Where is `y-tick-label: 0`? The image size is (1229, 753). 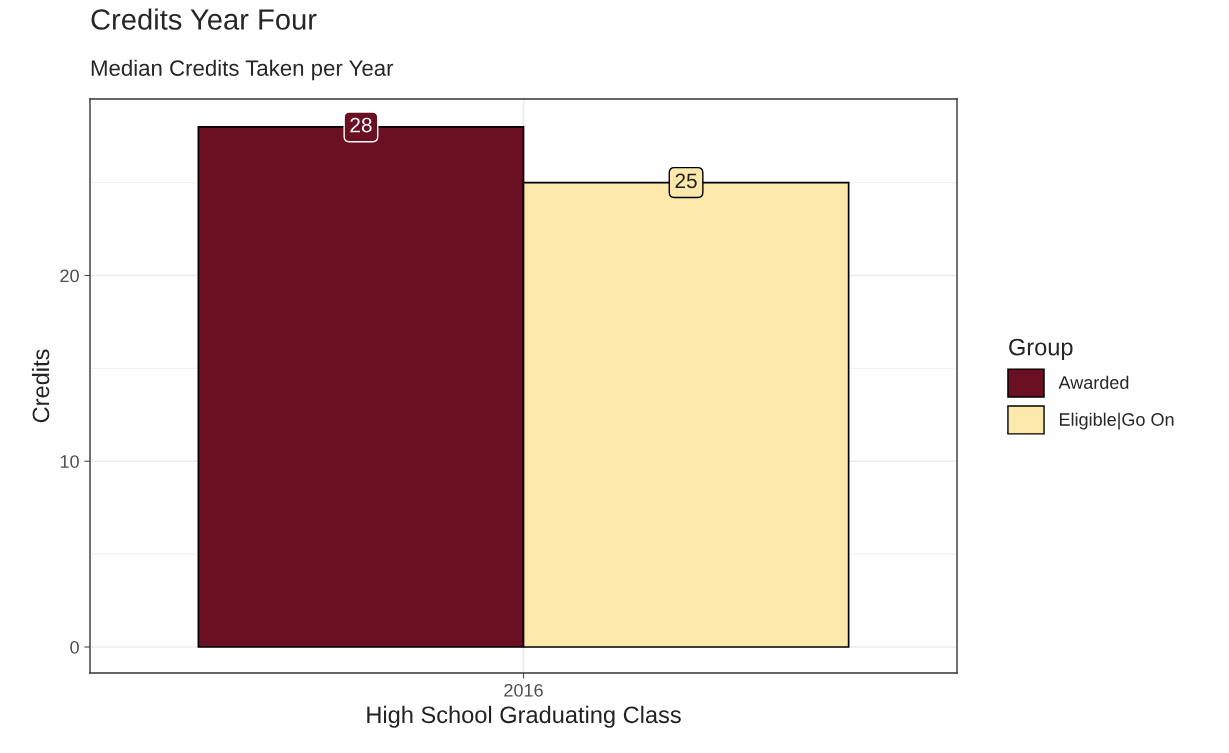 y-tick-label: 0 is located at coordinates (74, 647).